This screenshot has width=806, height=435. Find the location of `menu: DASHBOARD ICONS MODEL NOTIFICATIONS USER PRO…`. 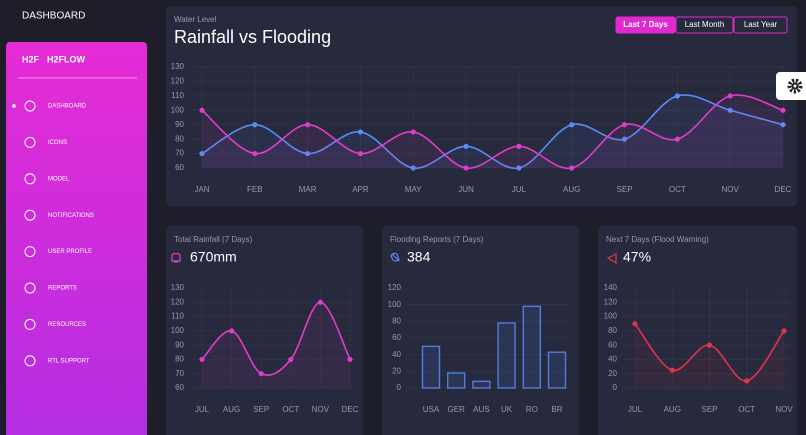

menu: DASHBOARD ICONS MODEL NOTIFICATIONS USER PRO… is located at coordinates (59, 233).